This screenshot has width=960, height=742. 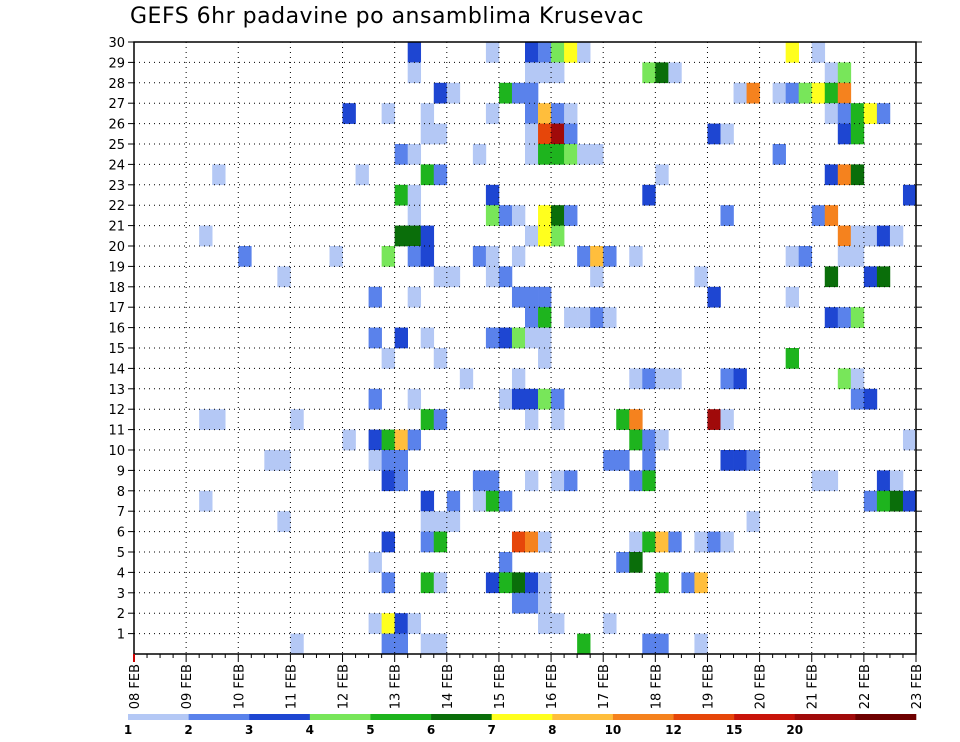 I want to click on cell-m19-t57, so click(x=883, y=277).